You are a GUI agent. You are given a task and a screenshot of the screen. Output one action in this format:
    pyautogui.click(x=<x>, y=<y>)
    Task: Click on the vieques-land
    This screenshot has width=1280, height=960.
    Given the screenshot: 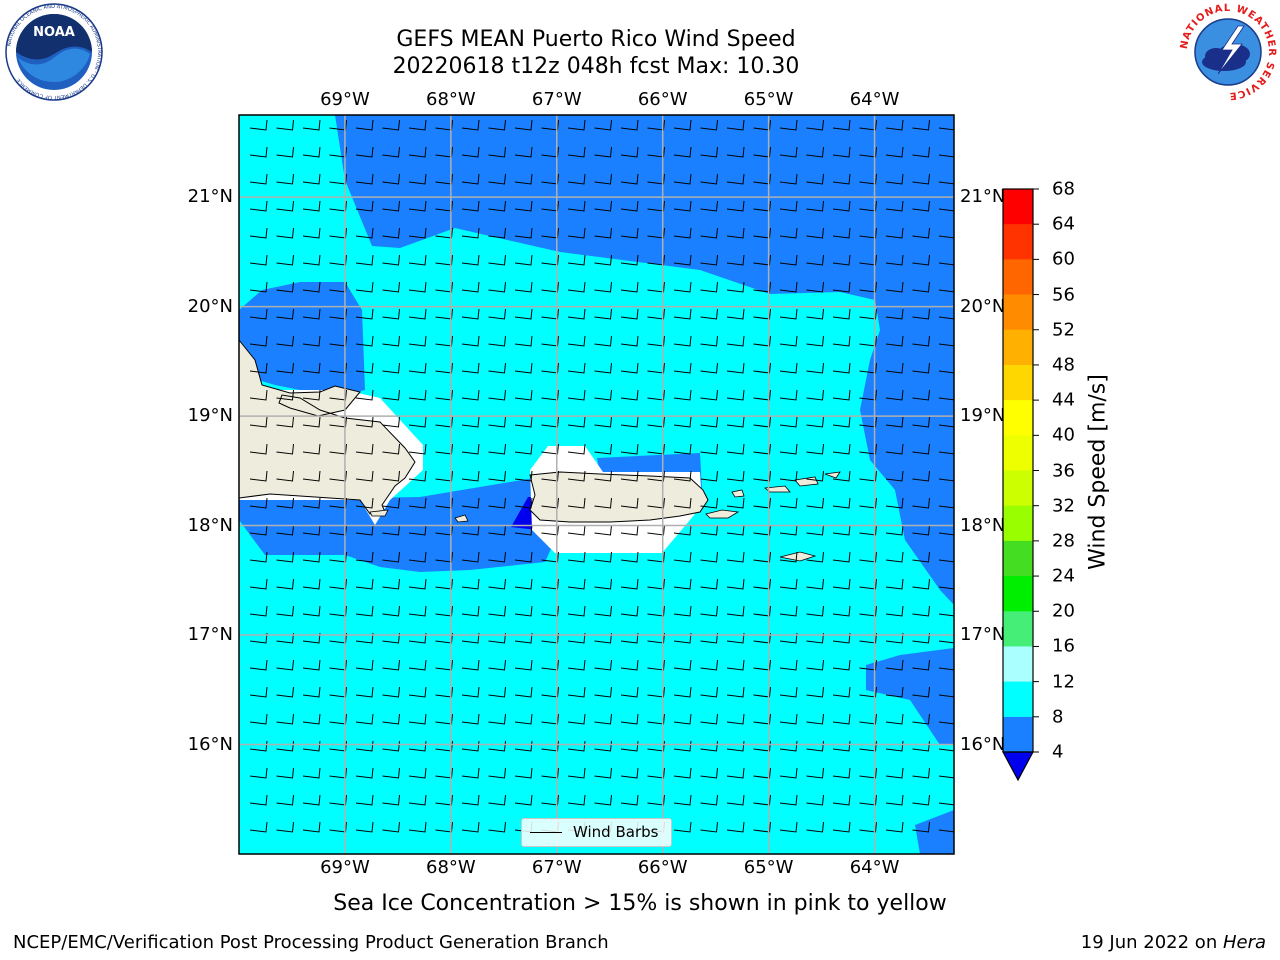 What is the action you would take?
    pyautogui.click(x=722, y=514)
    